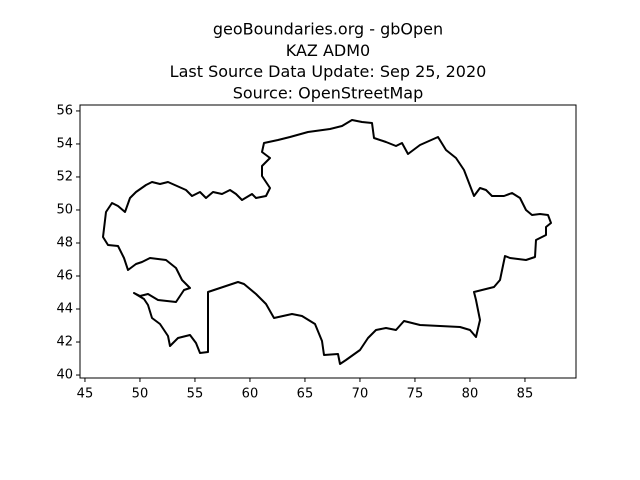 The width and height of the screenshot is (640, 480). Describe the element at coordinates (360, 394) in the screenshot. I see `x-tick-label: 70` at that location.